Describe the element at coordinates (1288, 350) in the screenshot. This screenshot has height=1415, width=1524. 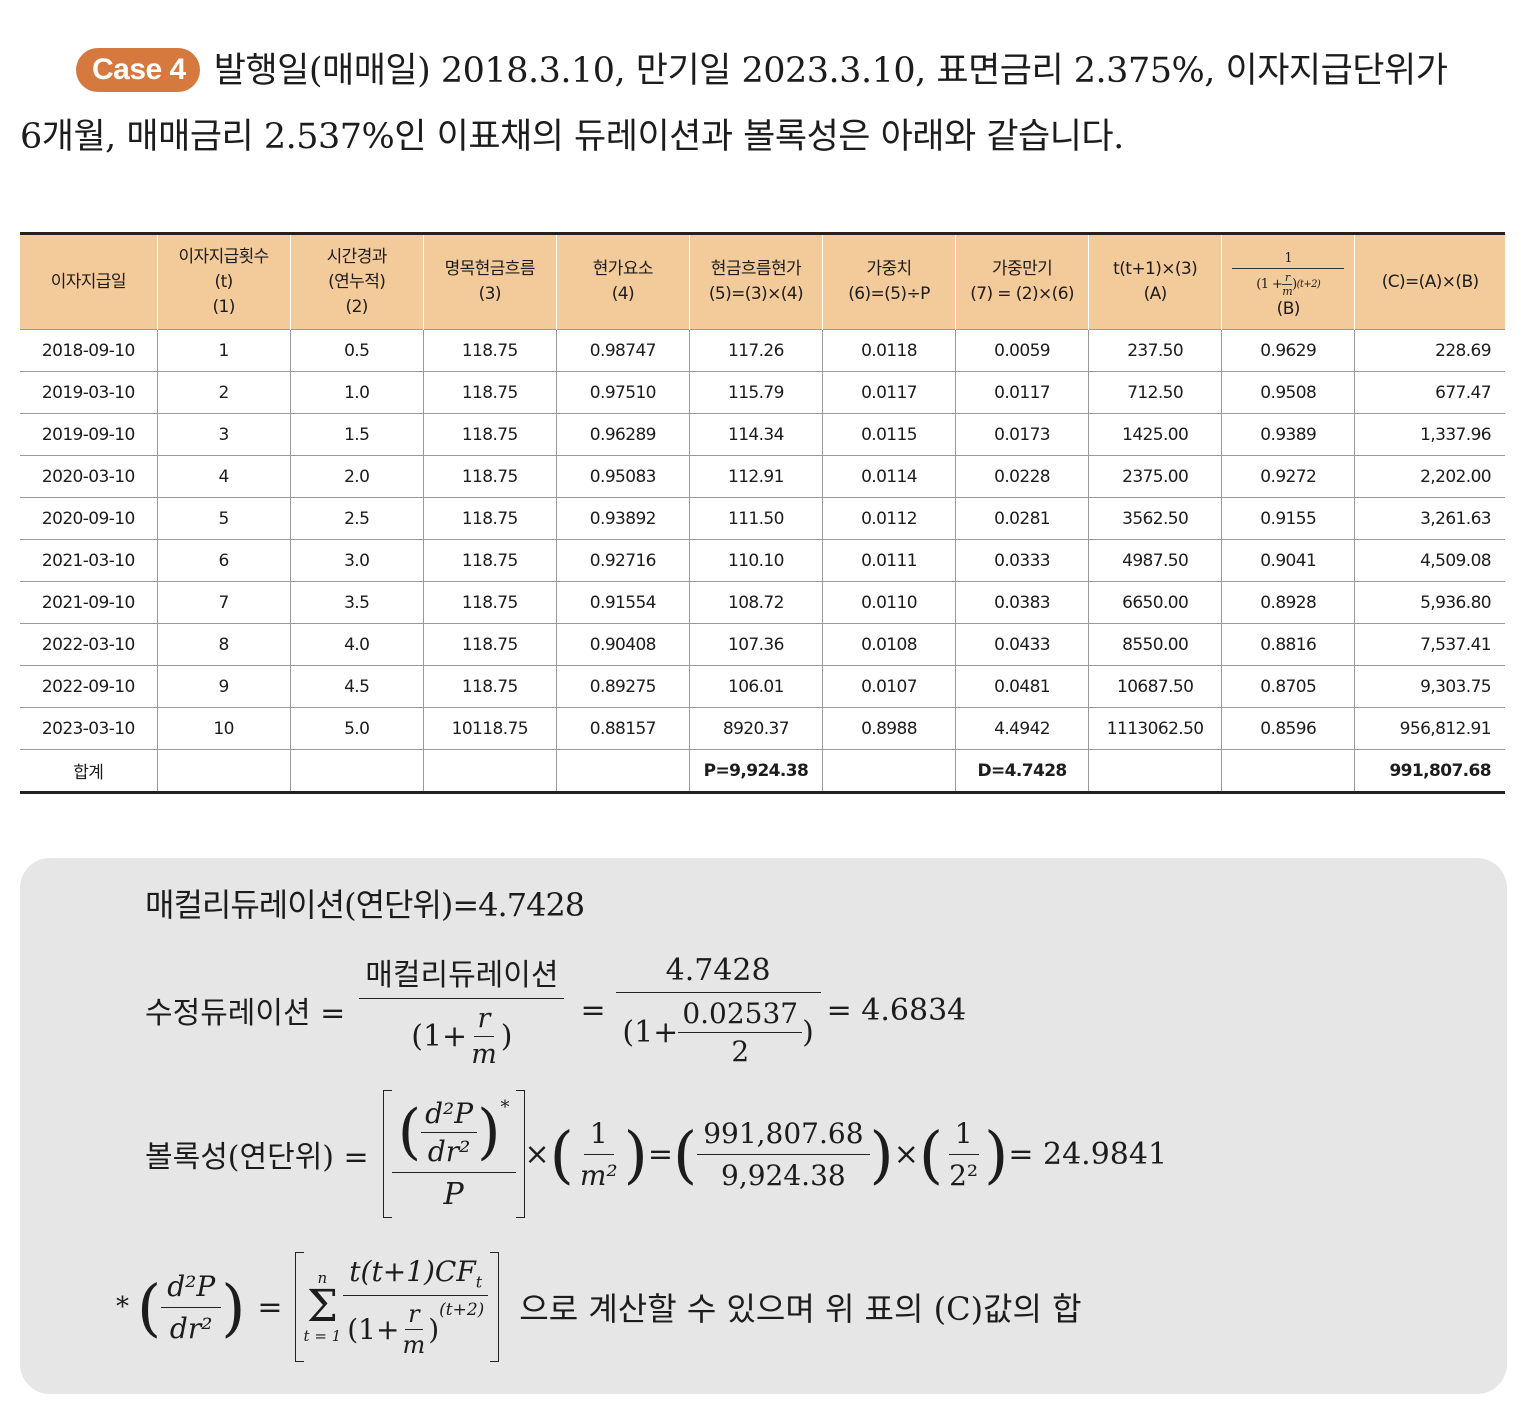
I see `table-cell: 0.9629` at that location.